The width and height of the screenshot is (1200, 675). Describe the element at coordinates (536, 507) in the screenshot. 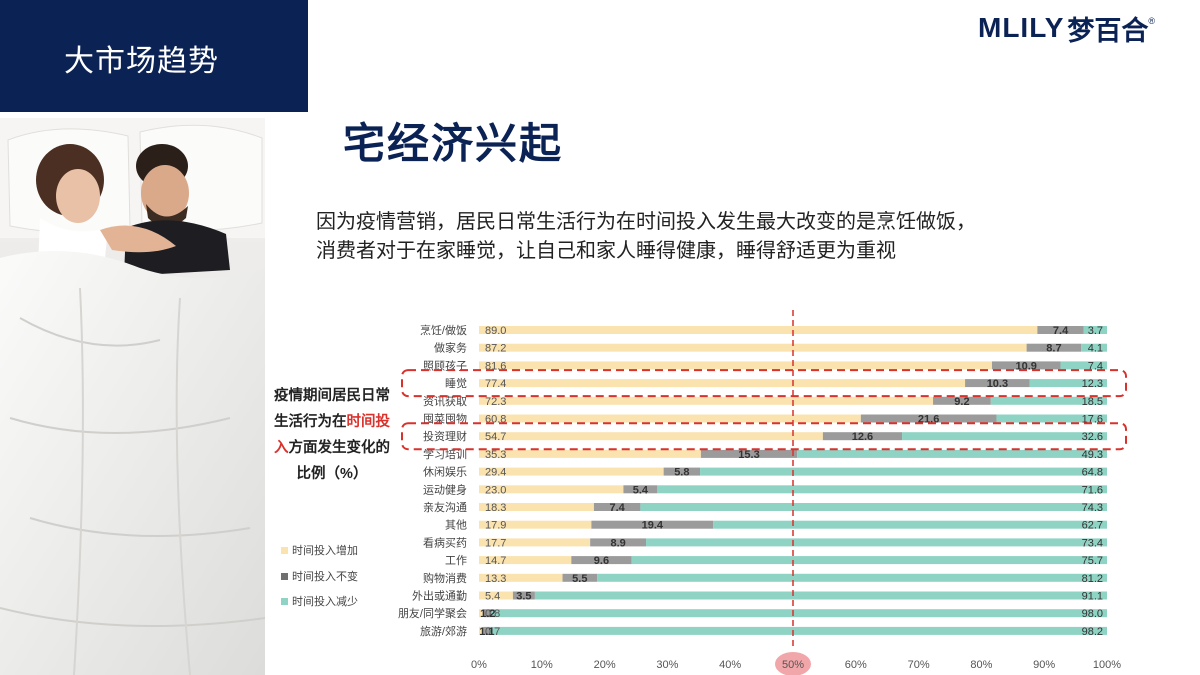

I see `bar-segment---10` at that location.